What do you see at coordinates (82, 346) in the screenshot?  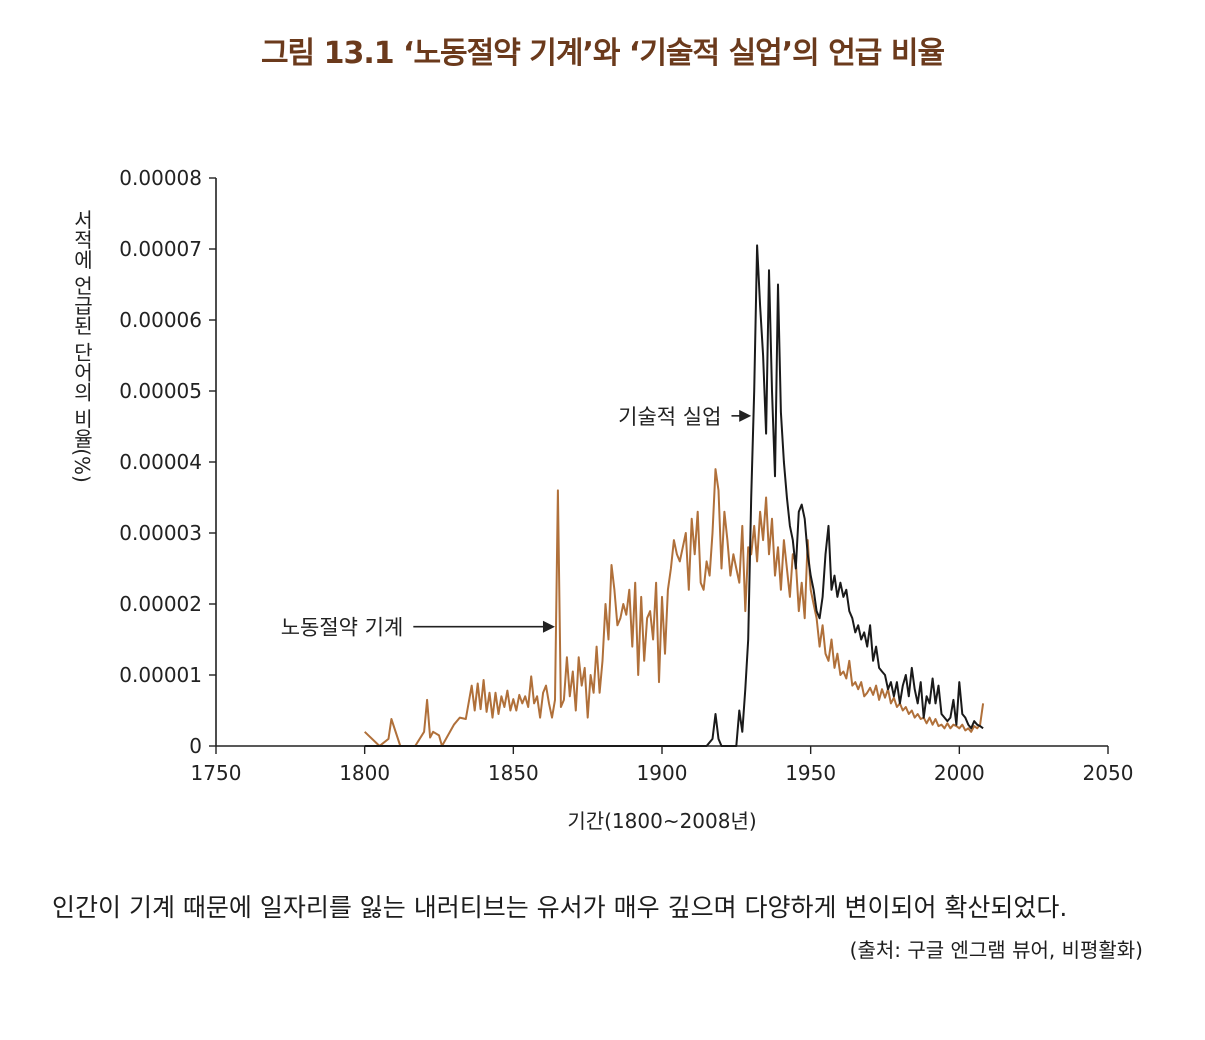 I see `y-axis-label: 서적에 언급된 단어의 비율(%)` at bounding box center [82, 346].